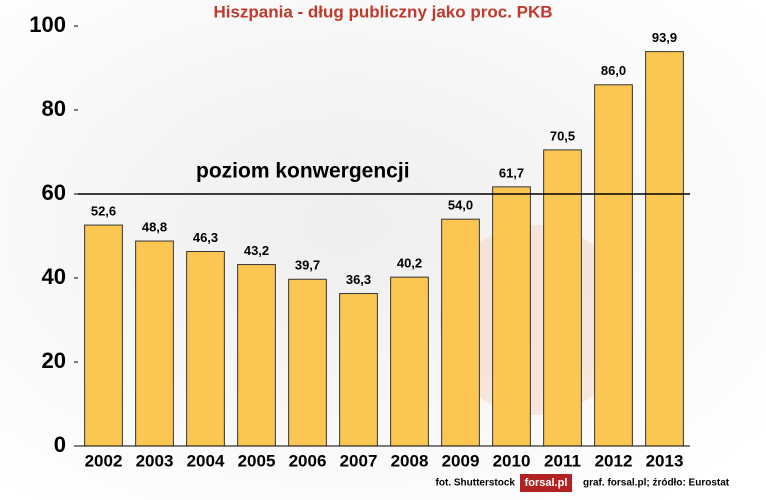 The width and height of the screenshot is (766, 500). I want to click on credit: graf. forsal.pl; źródło: Eurostat, so click(656, 483).